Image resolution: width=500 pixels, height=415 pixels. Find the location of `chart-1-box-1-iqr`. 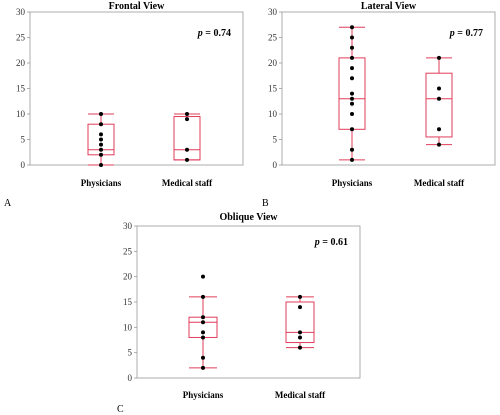

chart-1-box-1-iqr is located at coordinates (439, 105).